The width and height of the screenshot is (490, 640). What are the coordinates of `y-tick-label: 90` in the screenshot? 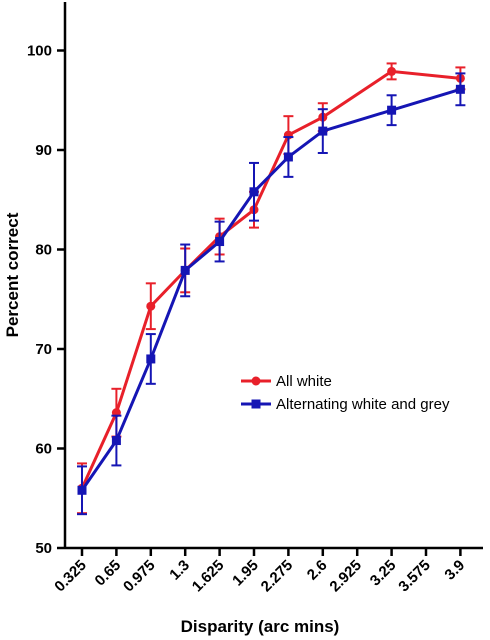 It's located at (43, 150).